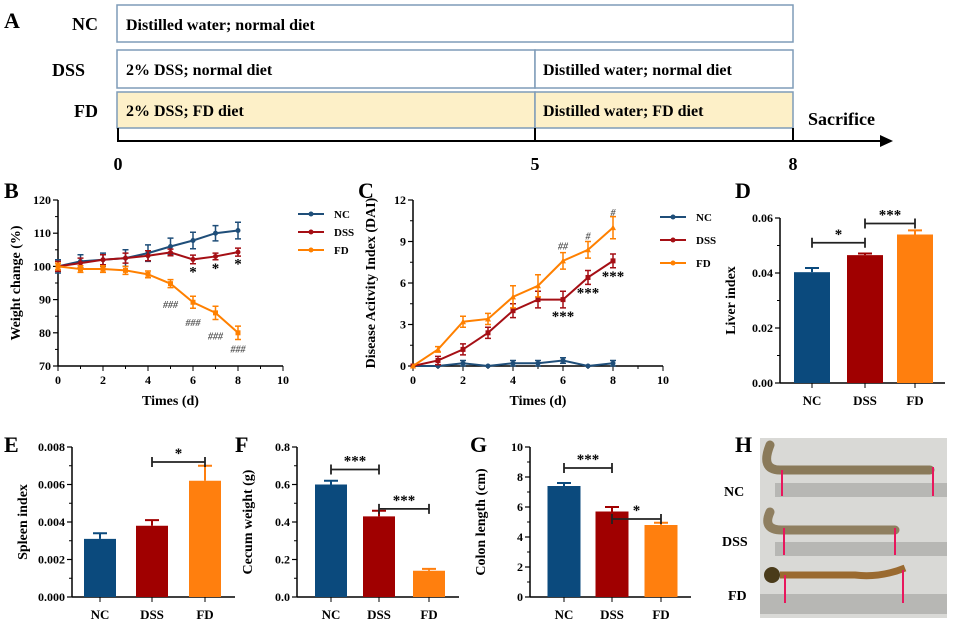 This screenshot has width=953, height=640. I want to click on fd-regimen-text-2: Distilled water; FD diet, so click(623, 111).